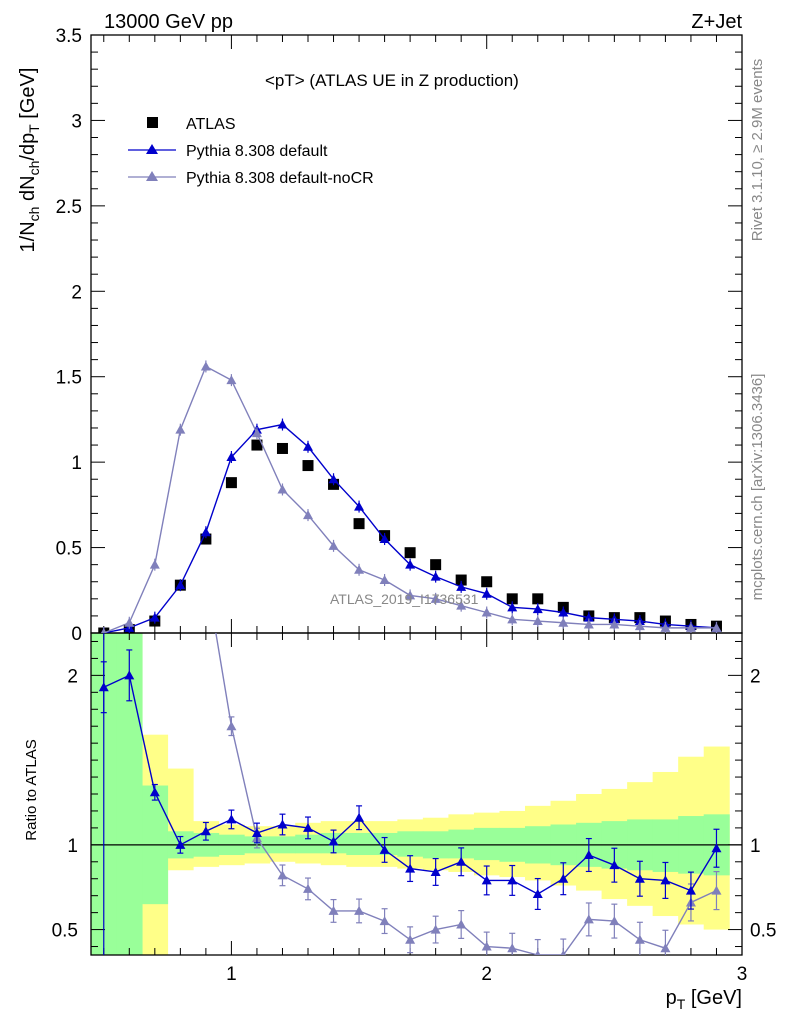 Image resolution: width=786 pixels, height=1024 pixels. What do you see at coordinates (755, 846) in the screenshot?
I see `ratio-y-tick-label-right: 1` at bounding box center [755, 846].